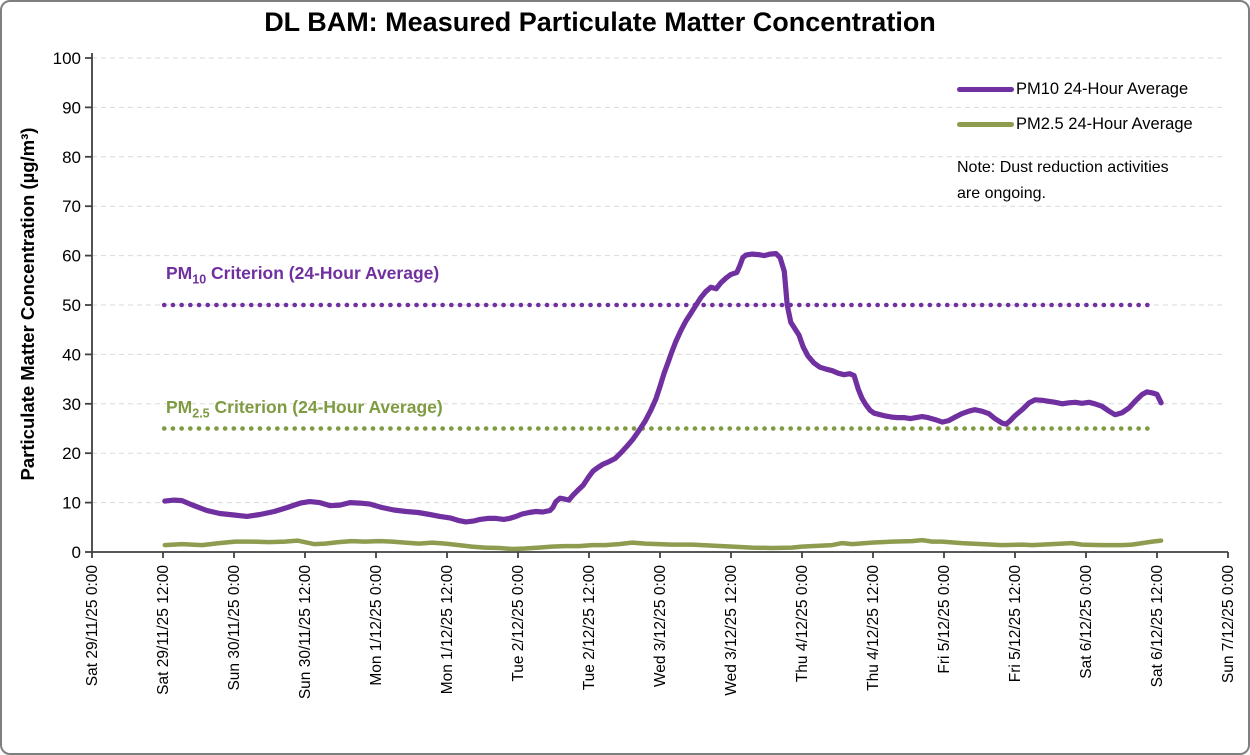 The width and height of the screenshot is (1250, 755). Describe the element at coordinates (326, 407) in the screenshot. I see `pm25-criterion-label-rest: Criterion (24-Hour Average)` at that location.